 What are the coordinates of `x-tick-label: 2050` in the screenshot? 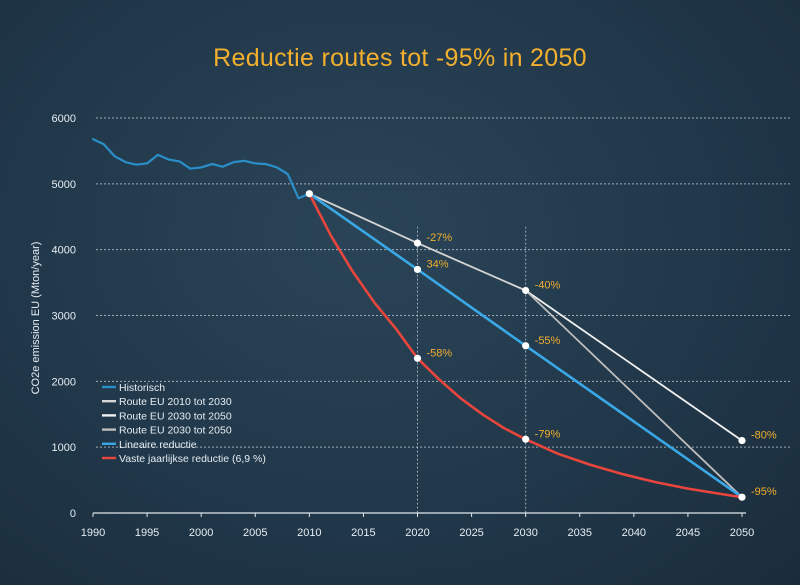 It's located at (742, 533).